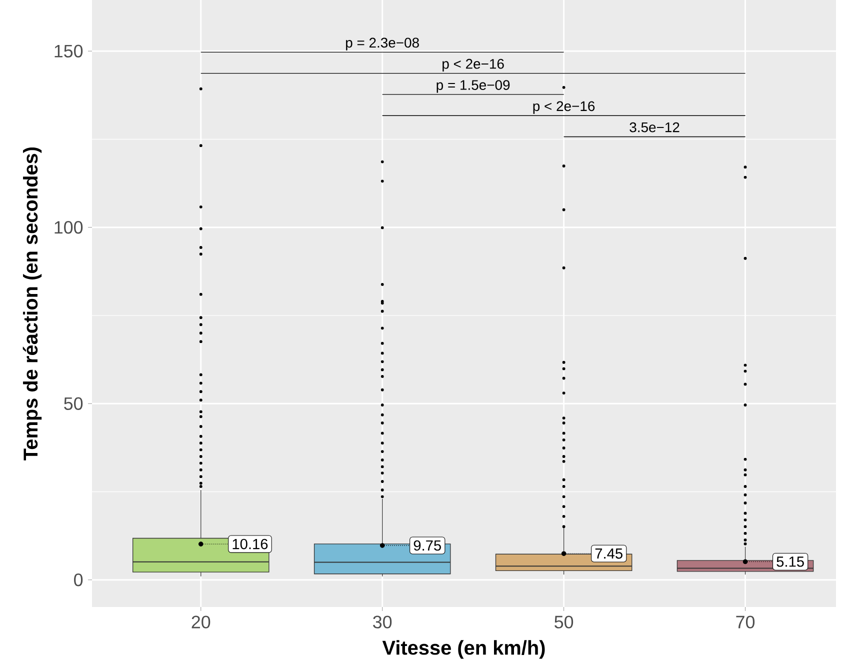 This screenshot has width=844, height=669. What do you see at coordinates (78, 580) in the screenshot?
I see `y-tick-label: 0` at bounding box center [78, 580].